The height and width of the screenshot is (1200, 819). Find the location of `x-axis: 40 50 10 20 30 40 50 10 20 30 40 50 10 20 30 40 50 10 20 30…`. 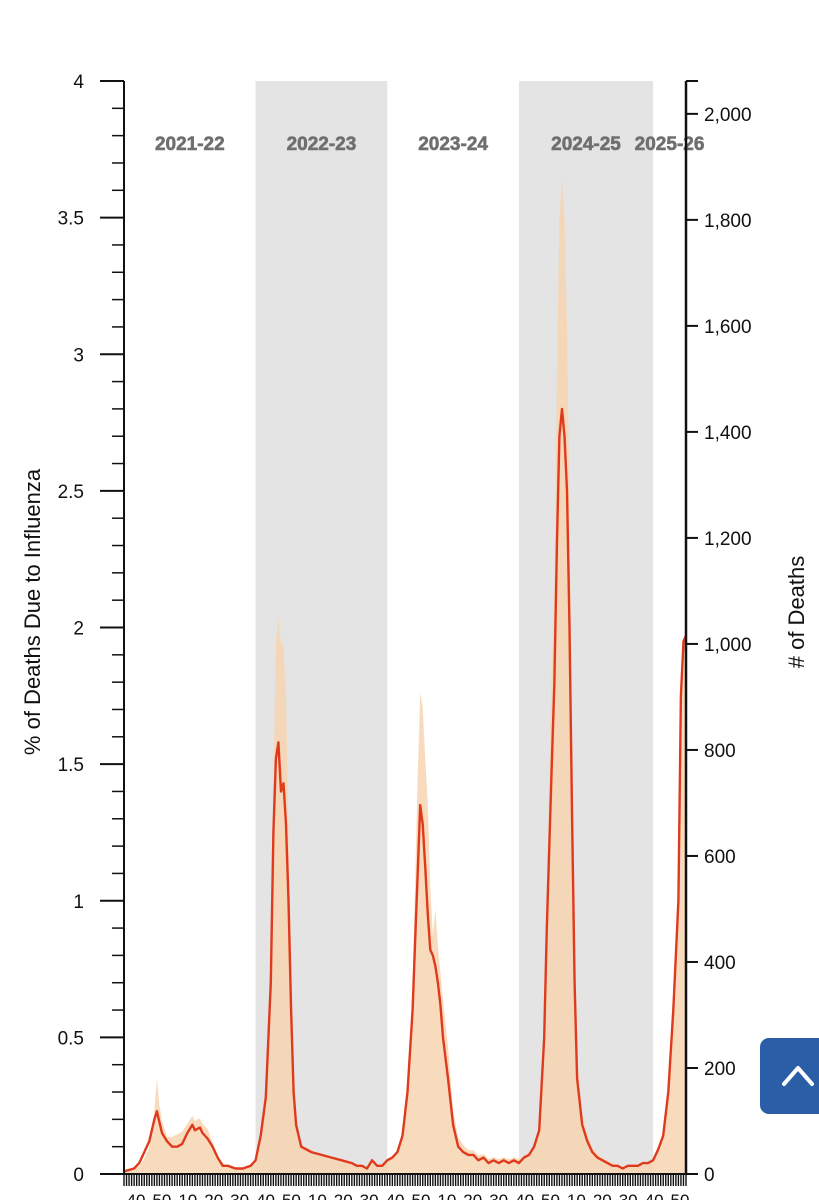

x-axis: 40 50 10 20 30 40 50 10 20 30 40 50 10 20 30 40 50 10 20 30… is located at coordinates (406, 1186).